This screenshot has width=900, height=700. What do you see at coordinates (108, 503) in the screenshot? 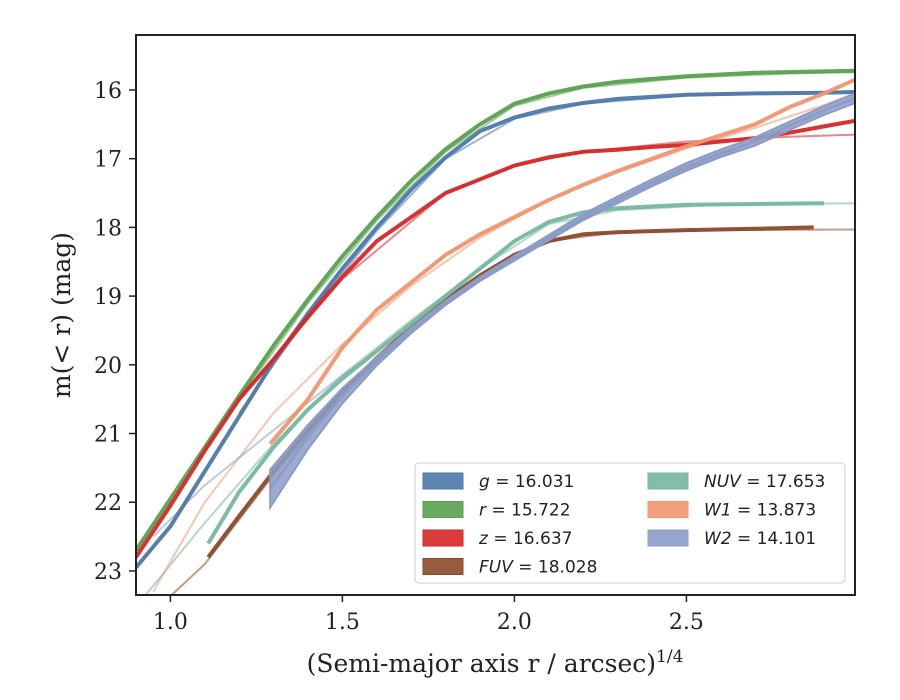
I see `y-tick-label: 22` at bounding box center [108, 503].